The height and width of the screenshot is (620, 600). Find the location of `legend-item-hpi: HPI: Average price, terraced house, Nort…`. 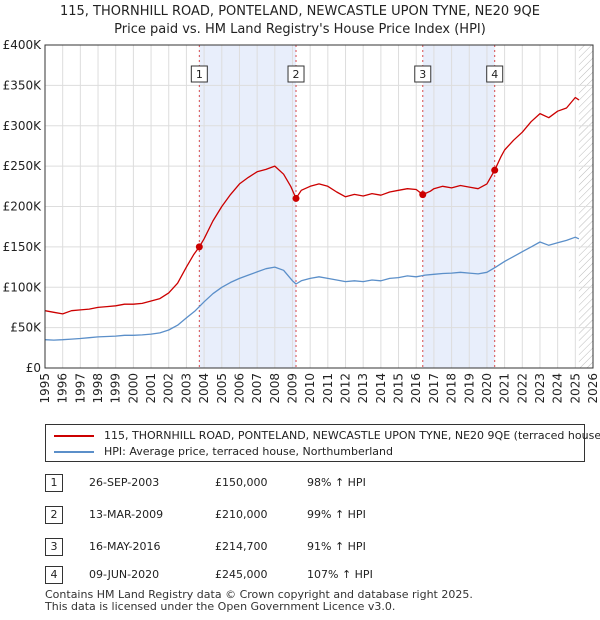

legend-item-hpi: HPI: Average price, terraced house, Nort… is located at coordinates (223, 452).